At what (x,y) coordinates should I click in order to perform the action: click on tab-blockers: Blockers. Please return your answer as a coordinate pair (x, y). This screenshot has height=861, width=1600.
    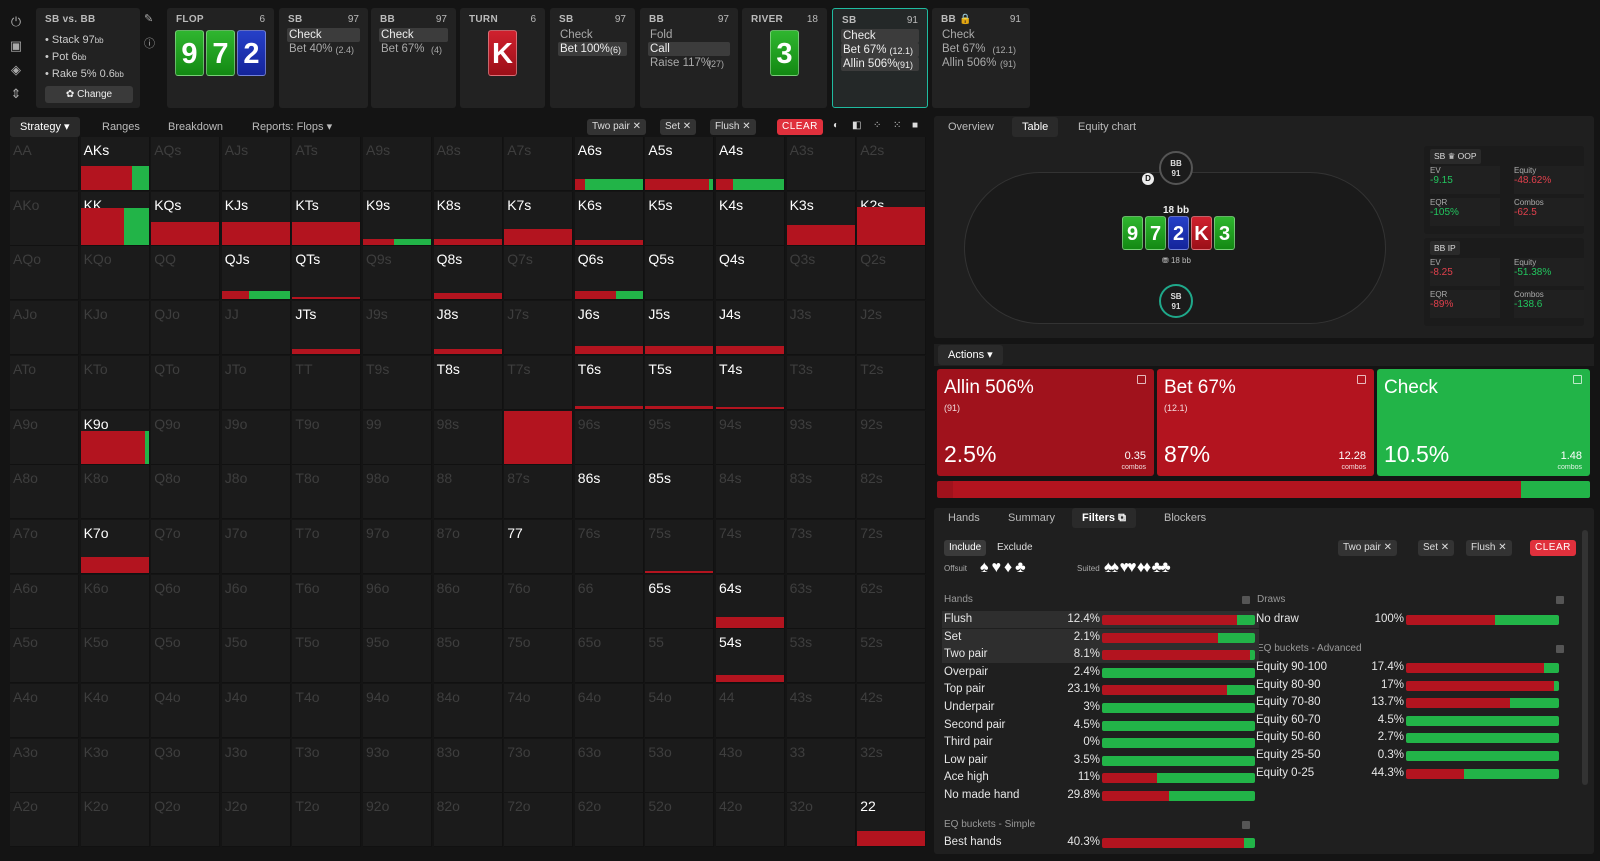
    Looking at the image, I should click on (1185, 518).